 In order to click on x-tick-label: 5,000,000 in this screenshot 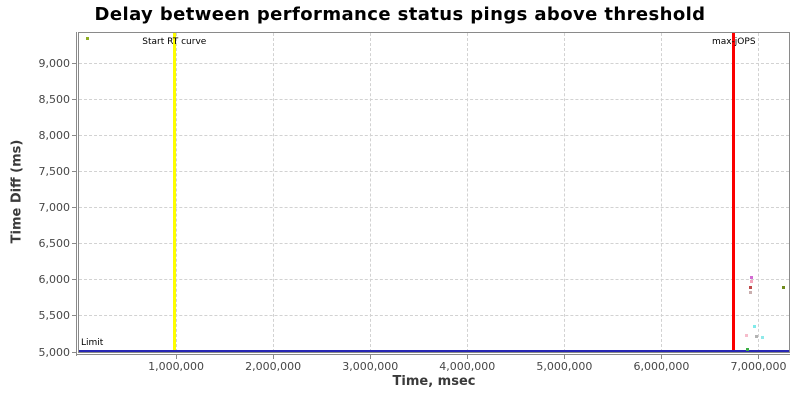, I will do `click(564, 366)`.